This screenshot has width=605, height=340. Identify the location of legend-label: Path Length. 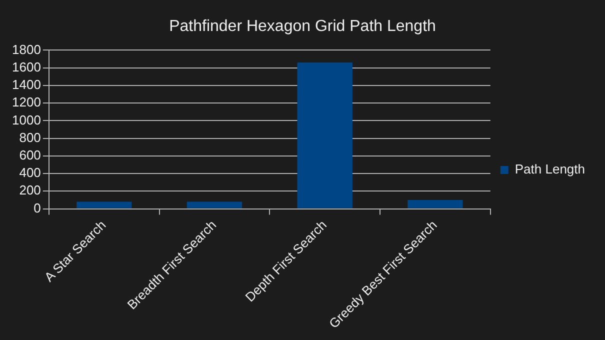
(550, 169).